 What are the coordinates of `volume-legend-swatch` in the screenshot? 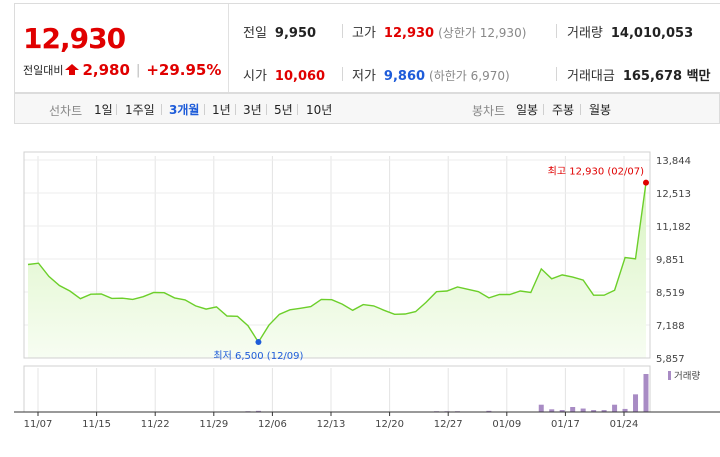 It's located at (669, 375).